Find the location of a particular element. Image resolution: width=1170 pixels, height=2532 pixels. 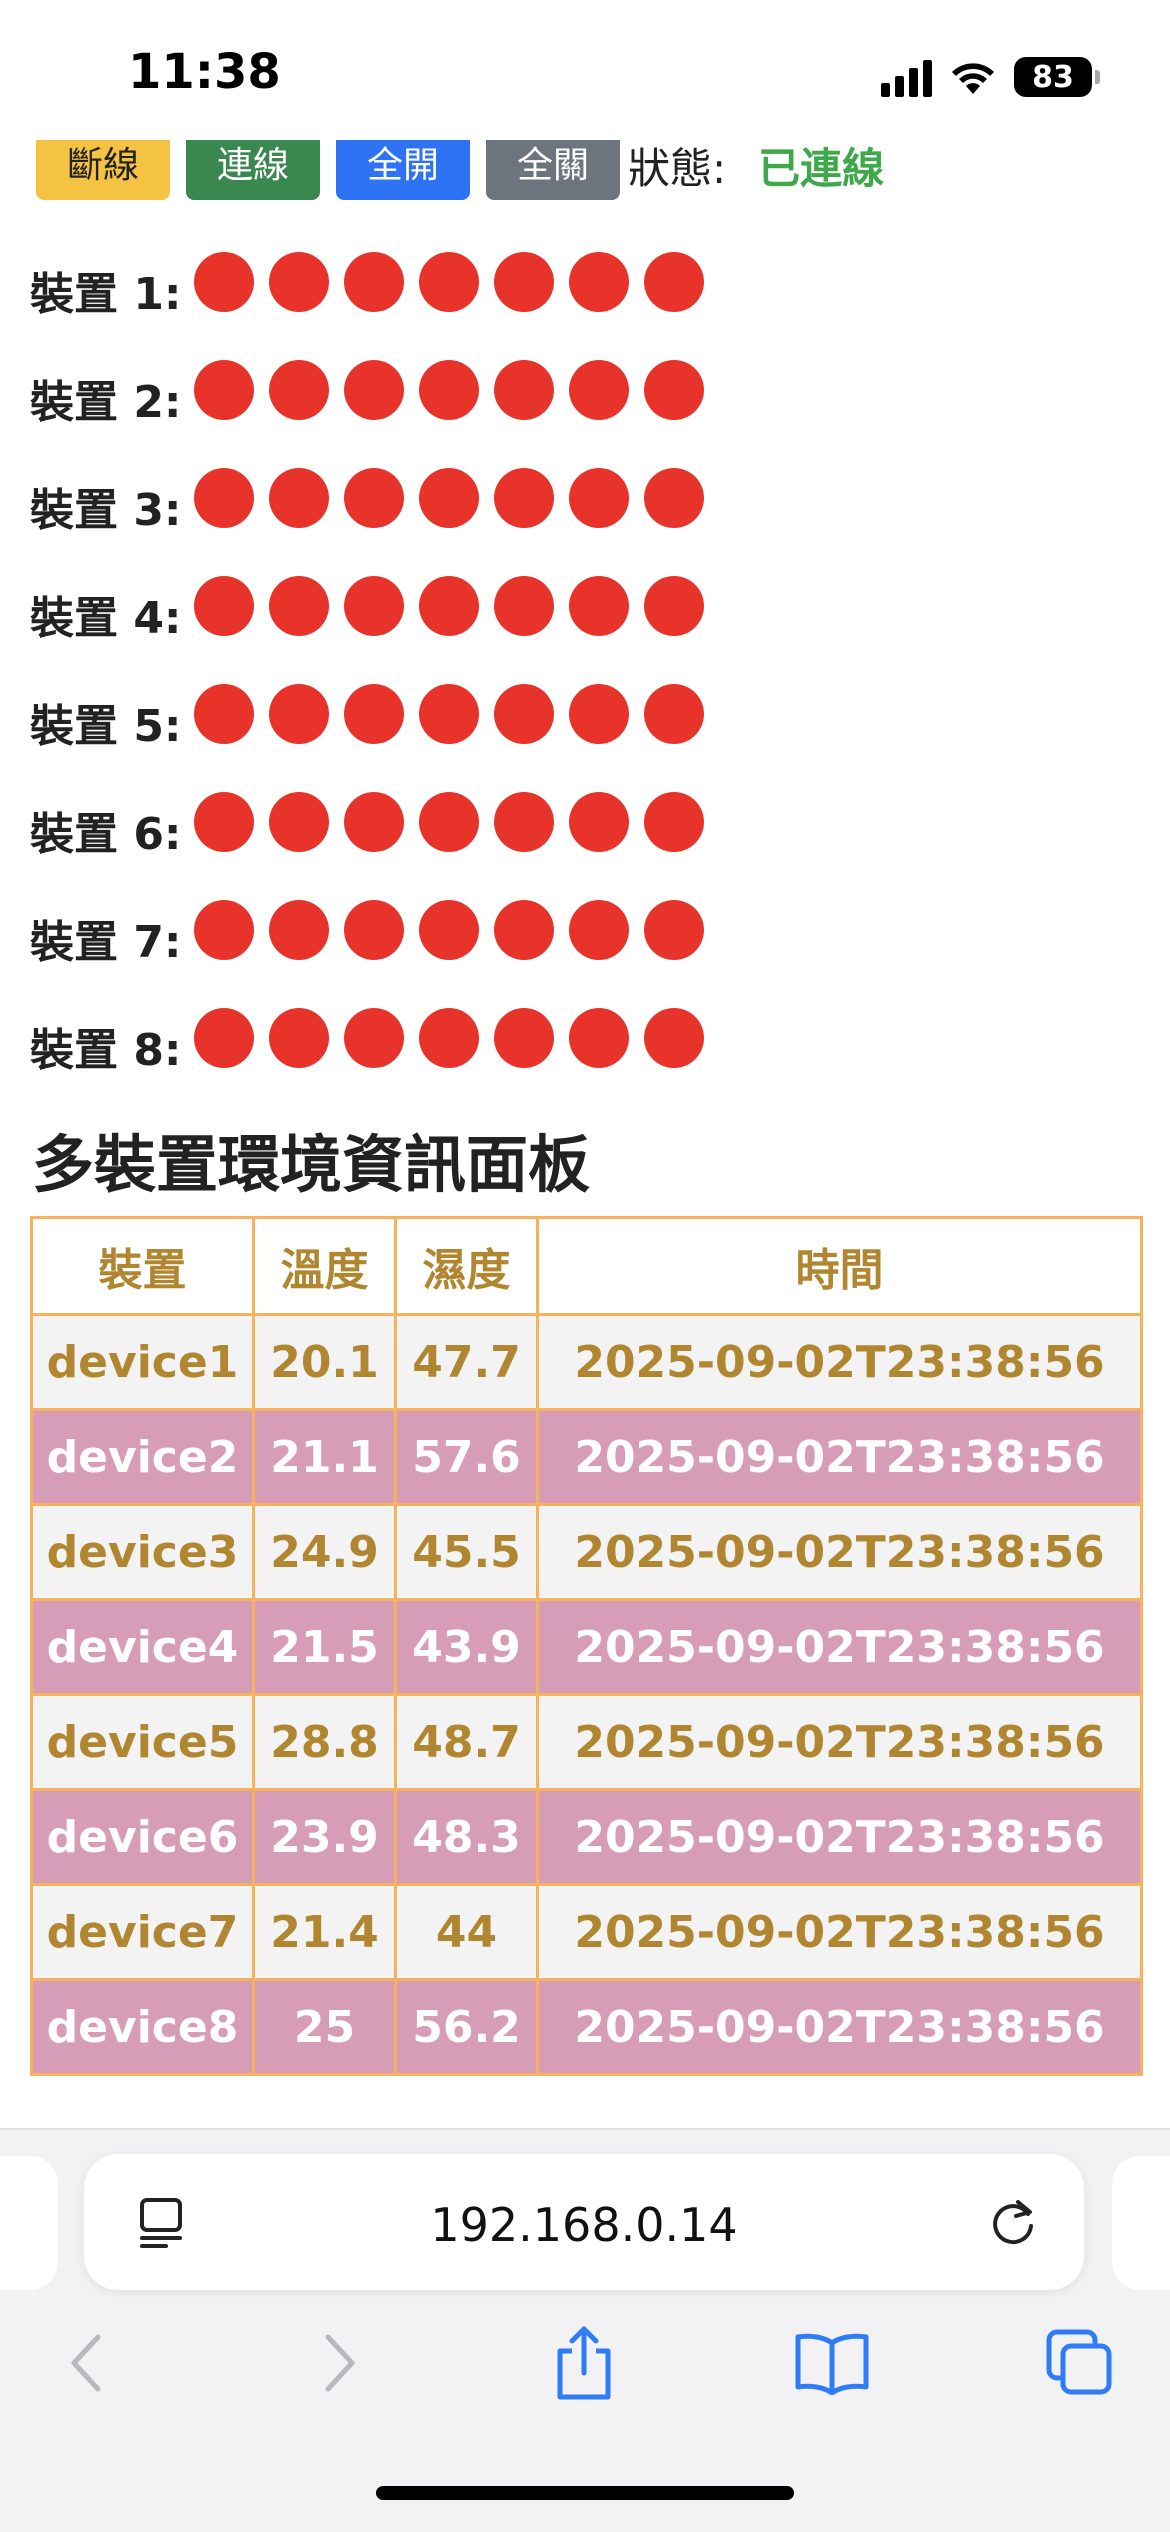

table-row: device3 24.9 45.5 2025-09-02T23:38:56 is located at coordinates (586, 1552).